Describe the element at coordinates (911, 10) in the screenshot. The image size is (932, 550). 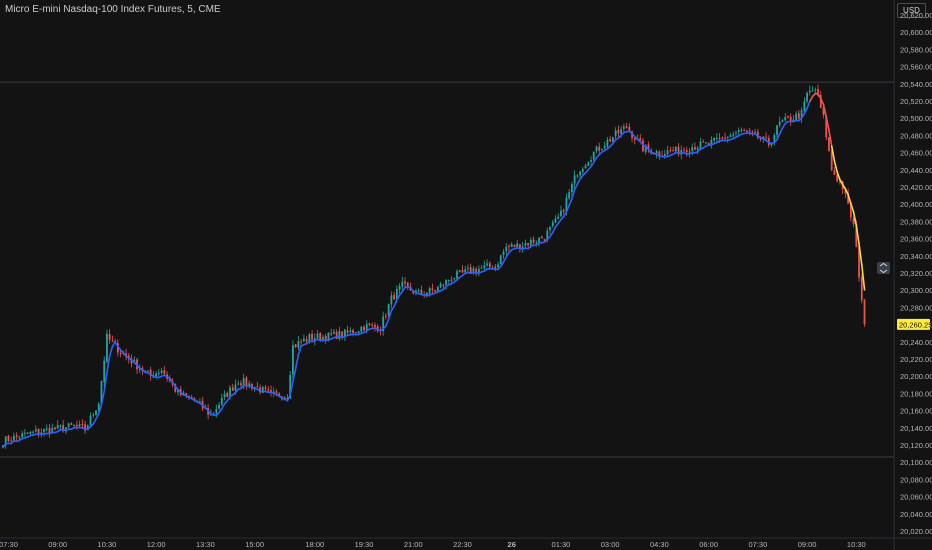
I see `currency-button: USD` at that location.